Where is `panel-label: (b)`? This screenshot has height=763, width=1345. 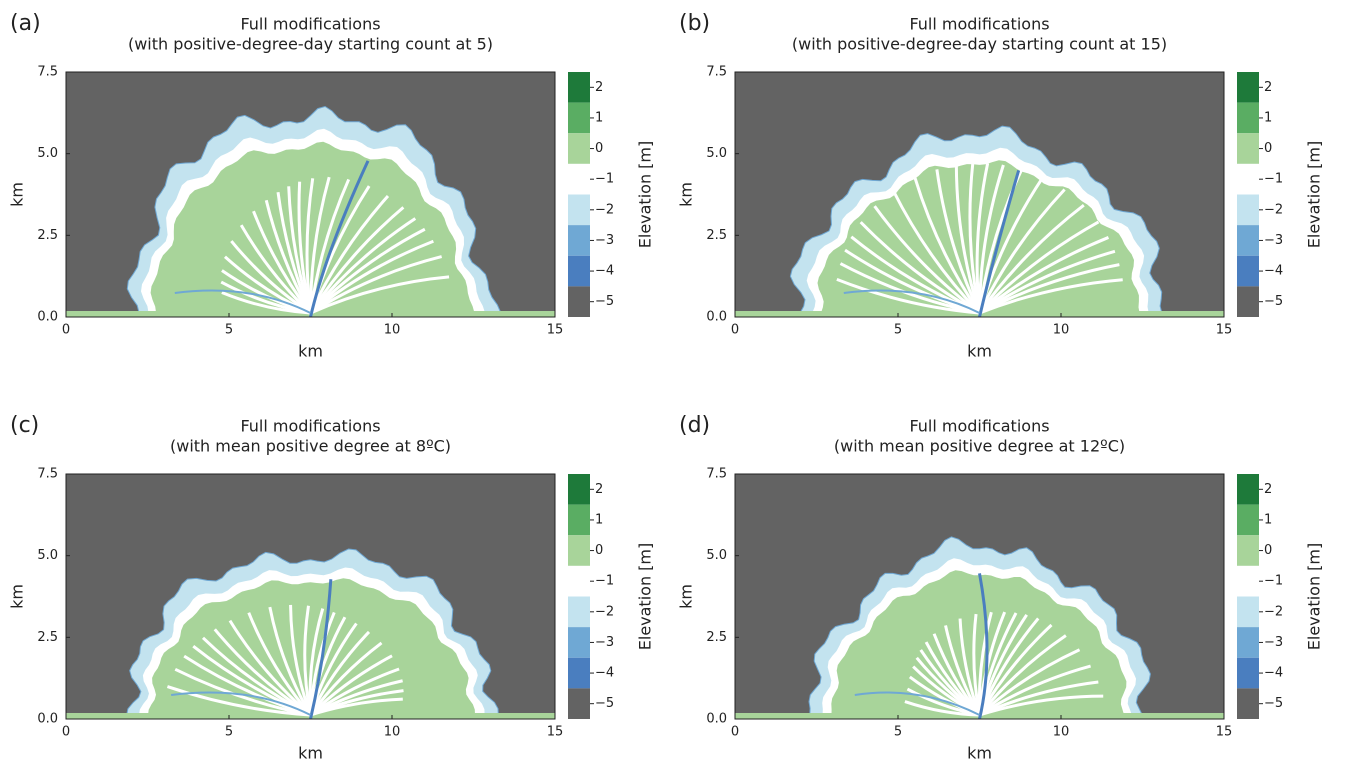
panel-label: (b) is located at coordinates (694, 23).